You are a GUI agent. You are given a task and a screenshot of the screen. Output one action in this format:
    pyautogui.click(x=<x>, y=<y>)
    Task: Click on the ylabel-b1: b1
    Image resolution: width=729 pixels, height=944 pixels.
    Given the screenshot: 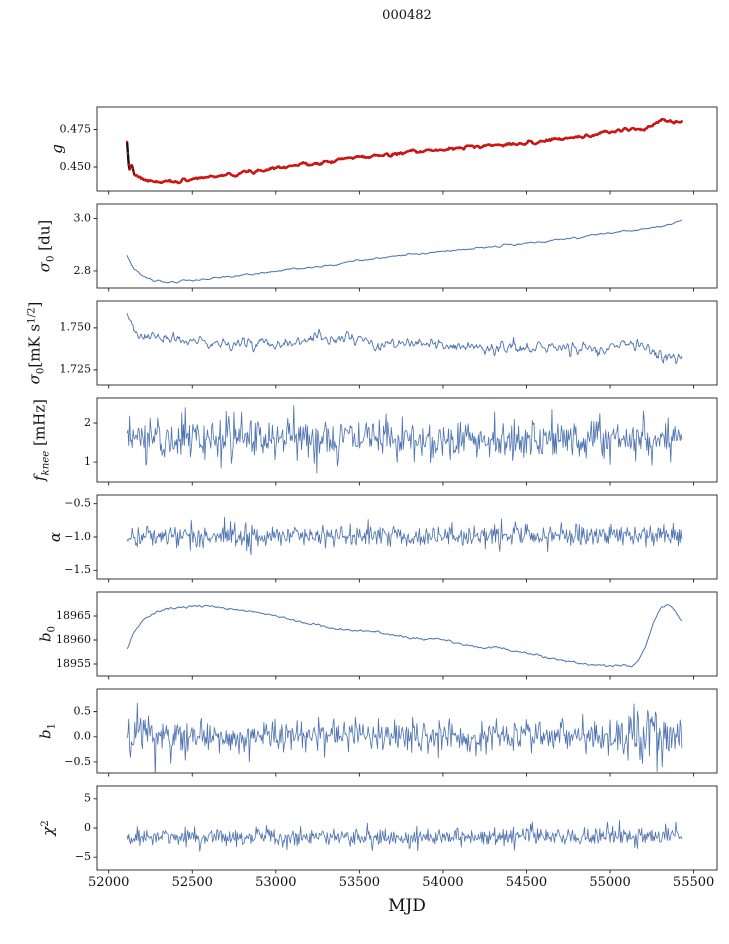 What is the action you would take?
    pyautogui.click(x=47, y=731)
    